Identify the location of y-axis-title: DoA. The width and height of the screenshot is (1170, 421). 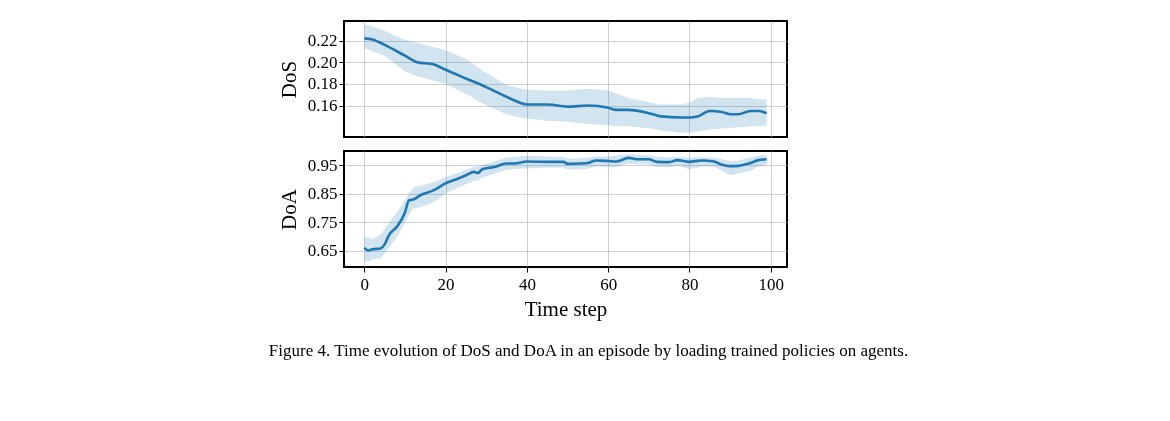
(288, 209).